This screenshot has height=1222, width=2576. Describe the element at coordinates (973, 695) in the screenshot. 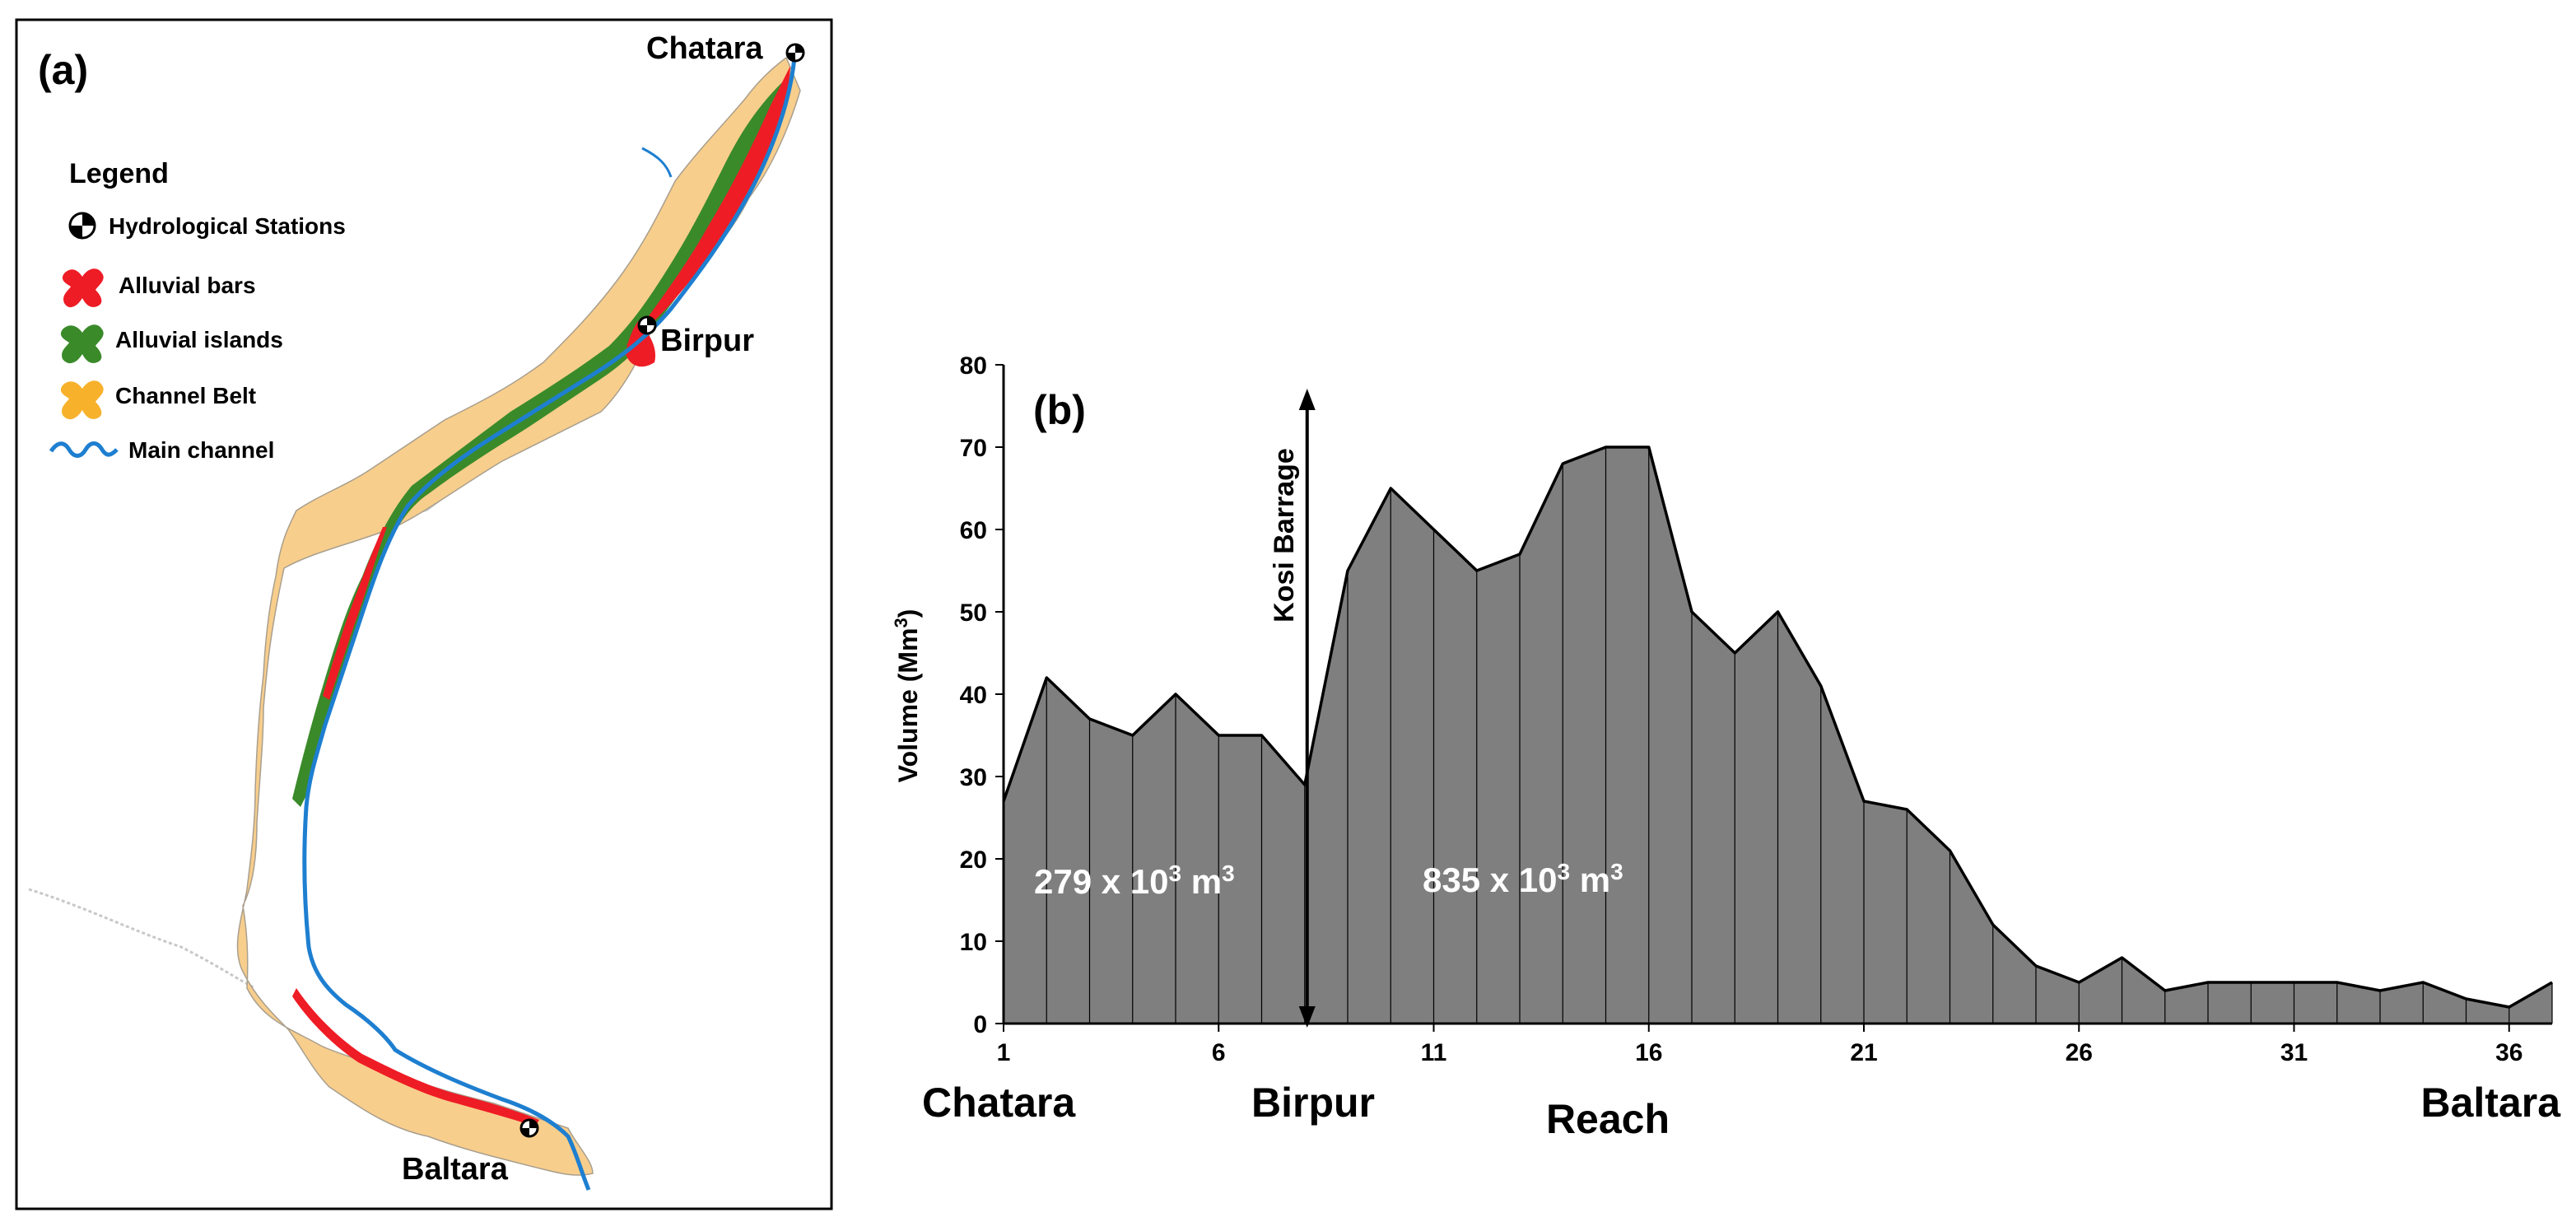

I see `y-tick-label: 40` at that location.